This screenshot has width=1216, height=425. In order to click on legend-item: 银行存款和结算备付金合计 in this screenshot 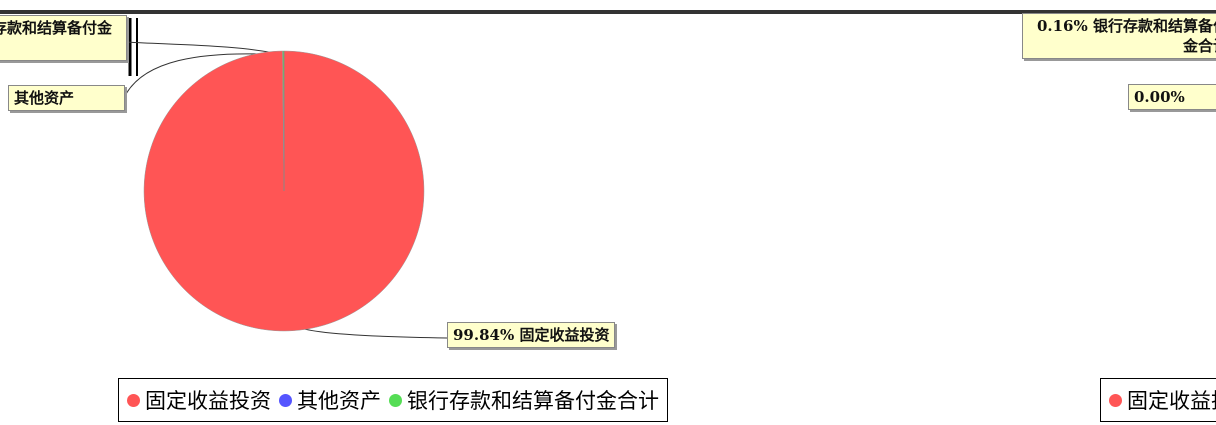, I will do `click(524, 400)`.